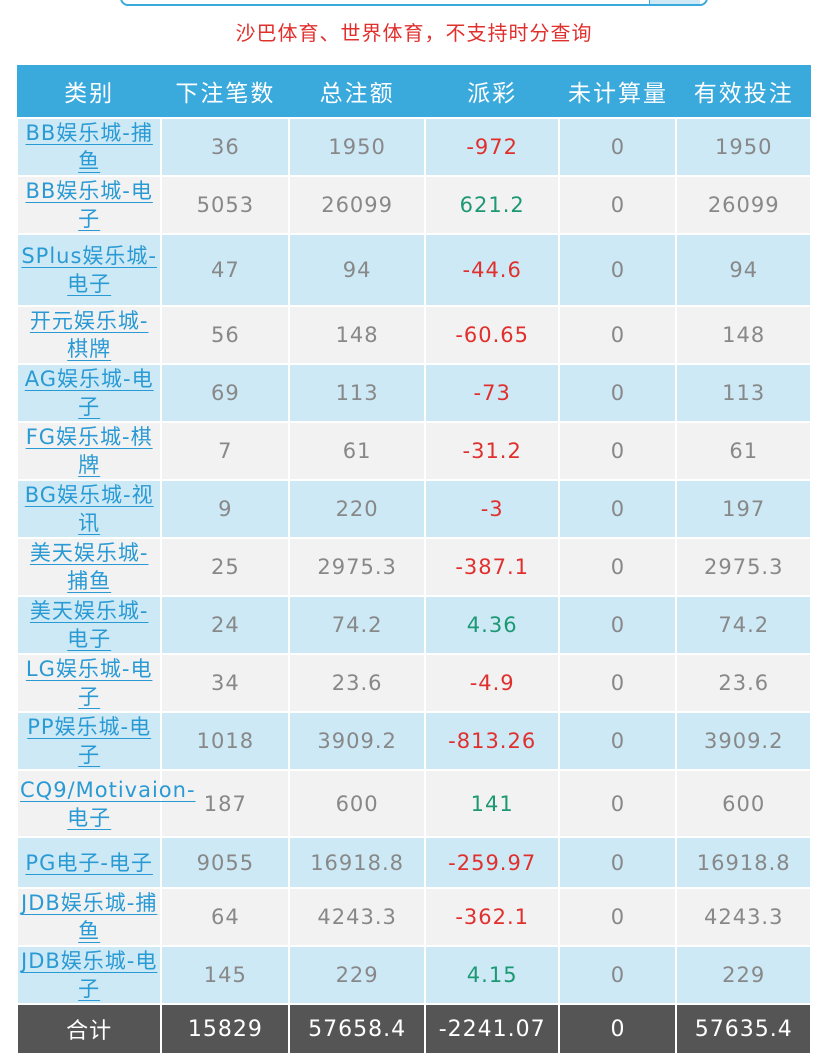  What do you see at coordinates (108, 803) in the screenshot?
I see `category-link: CQ9/Motivaion-电子` at bounding box center [108, 803].